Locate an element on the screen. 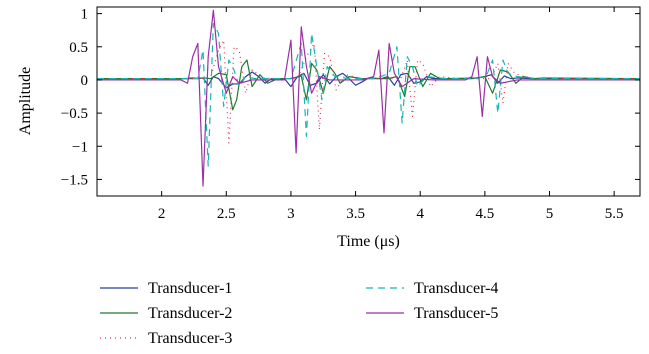  x-tick-label: 4 is located at coordinates (420, 214).